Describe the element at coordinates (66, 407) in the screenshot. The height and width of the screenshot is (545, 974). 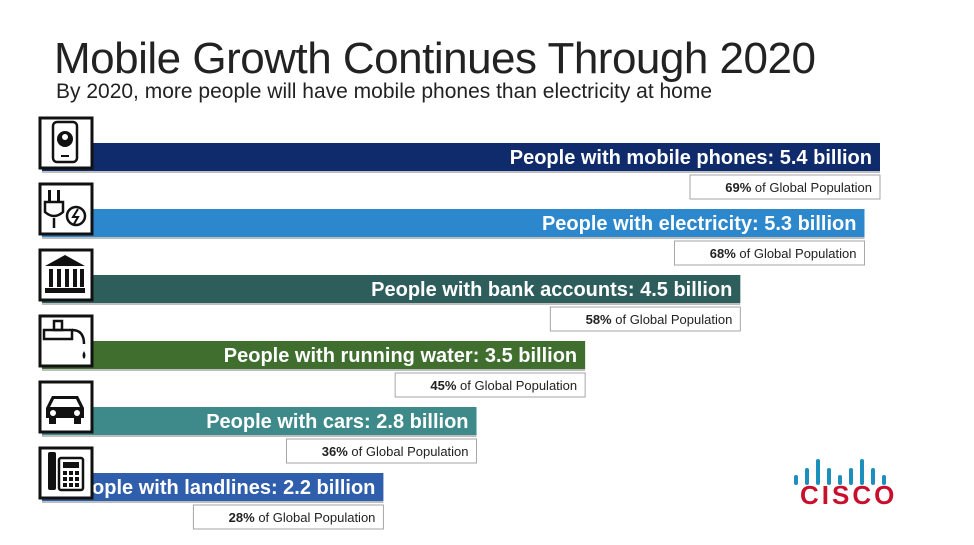
I see `car-icon` at that location.